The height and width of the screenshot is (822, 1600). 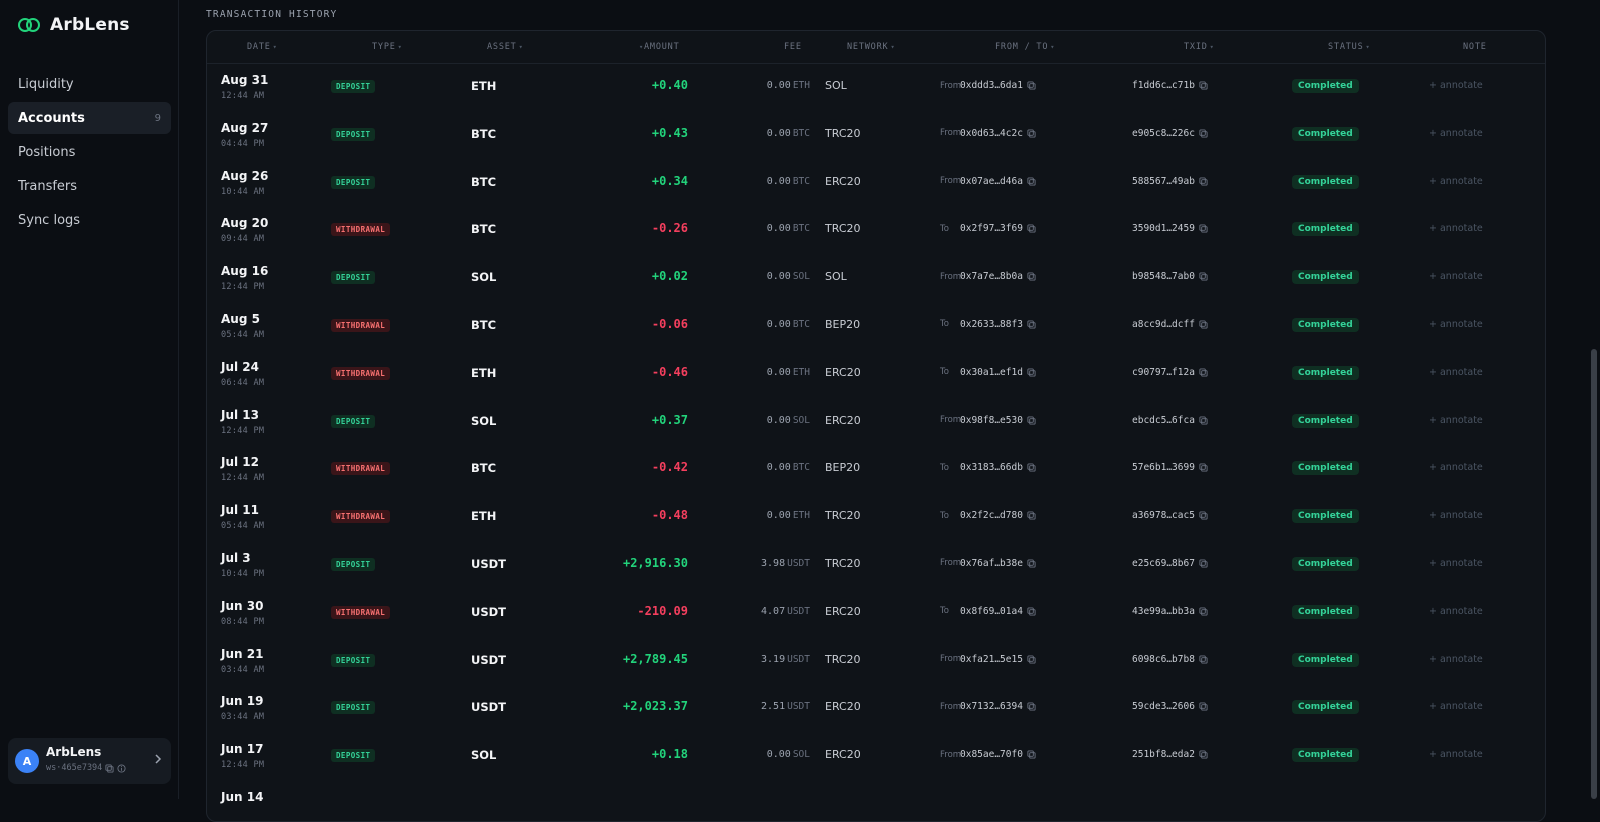 I want to click on column-header-network: NETWORK ▾, so click(x=871, y=47).